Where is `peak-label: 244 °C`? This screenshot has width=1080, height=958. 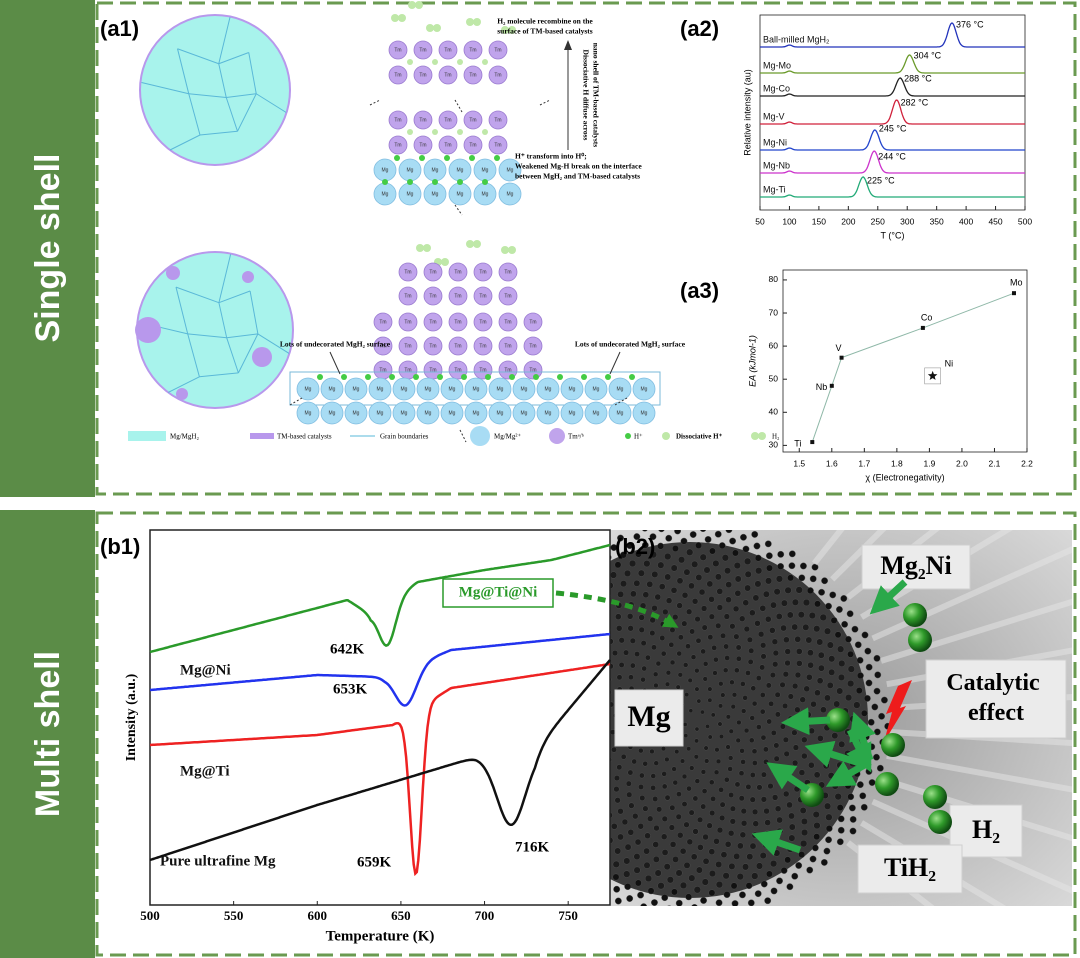 peak-label: 244 °C is located at coordinates (892, 156).